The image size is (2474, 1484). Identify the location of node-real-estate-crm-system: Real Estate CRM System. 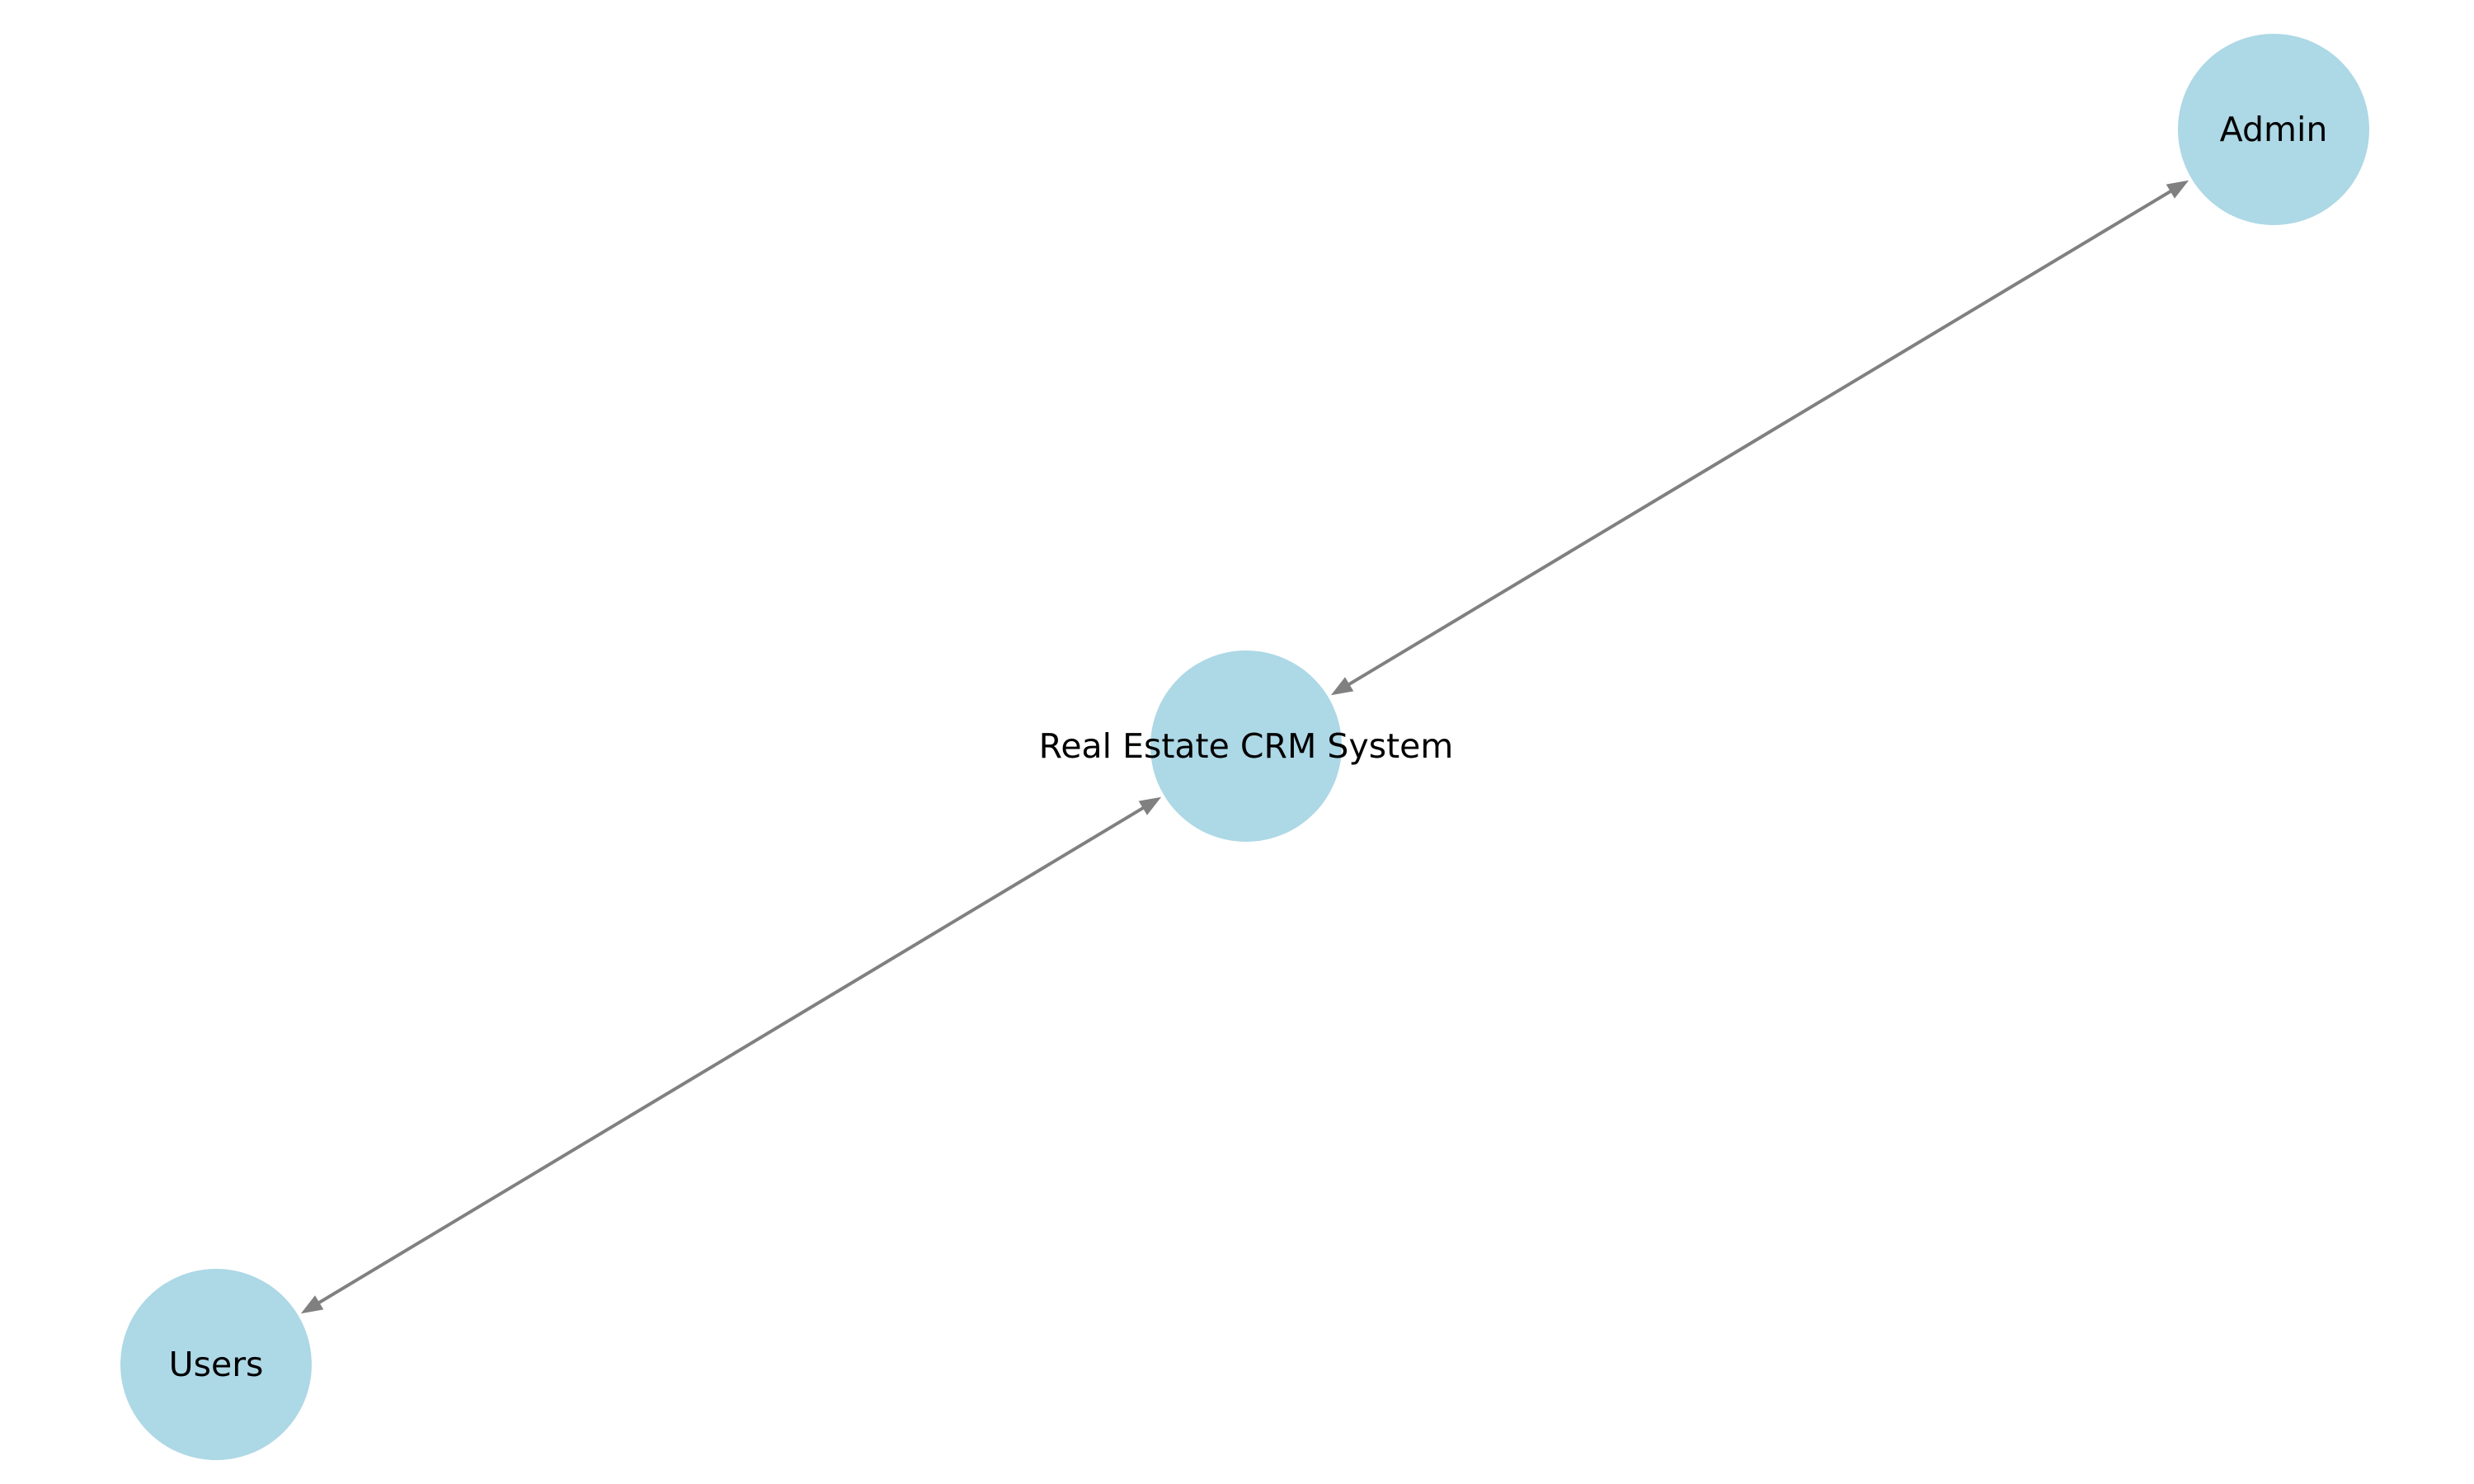
(1246, 746).